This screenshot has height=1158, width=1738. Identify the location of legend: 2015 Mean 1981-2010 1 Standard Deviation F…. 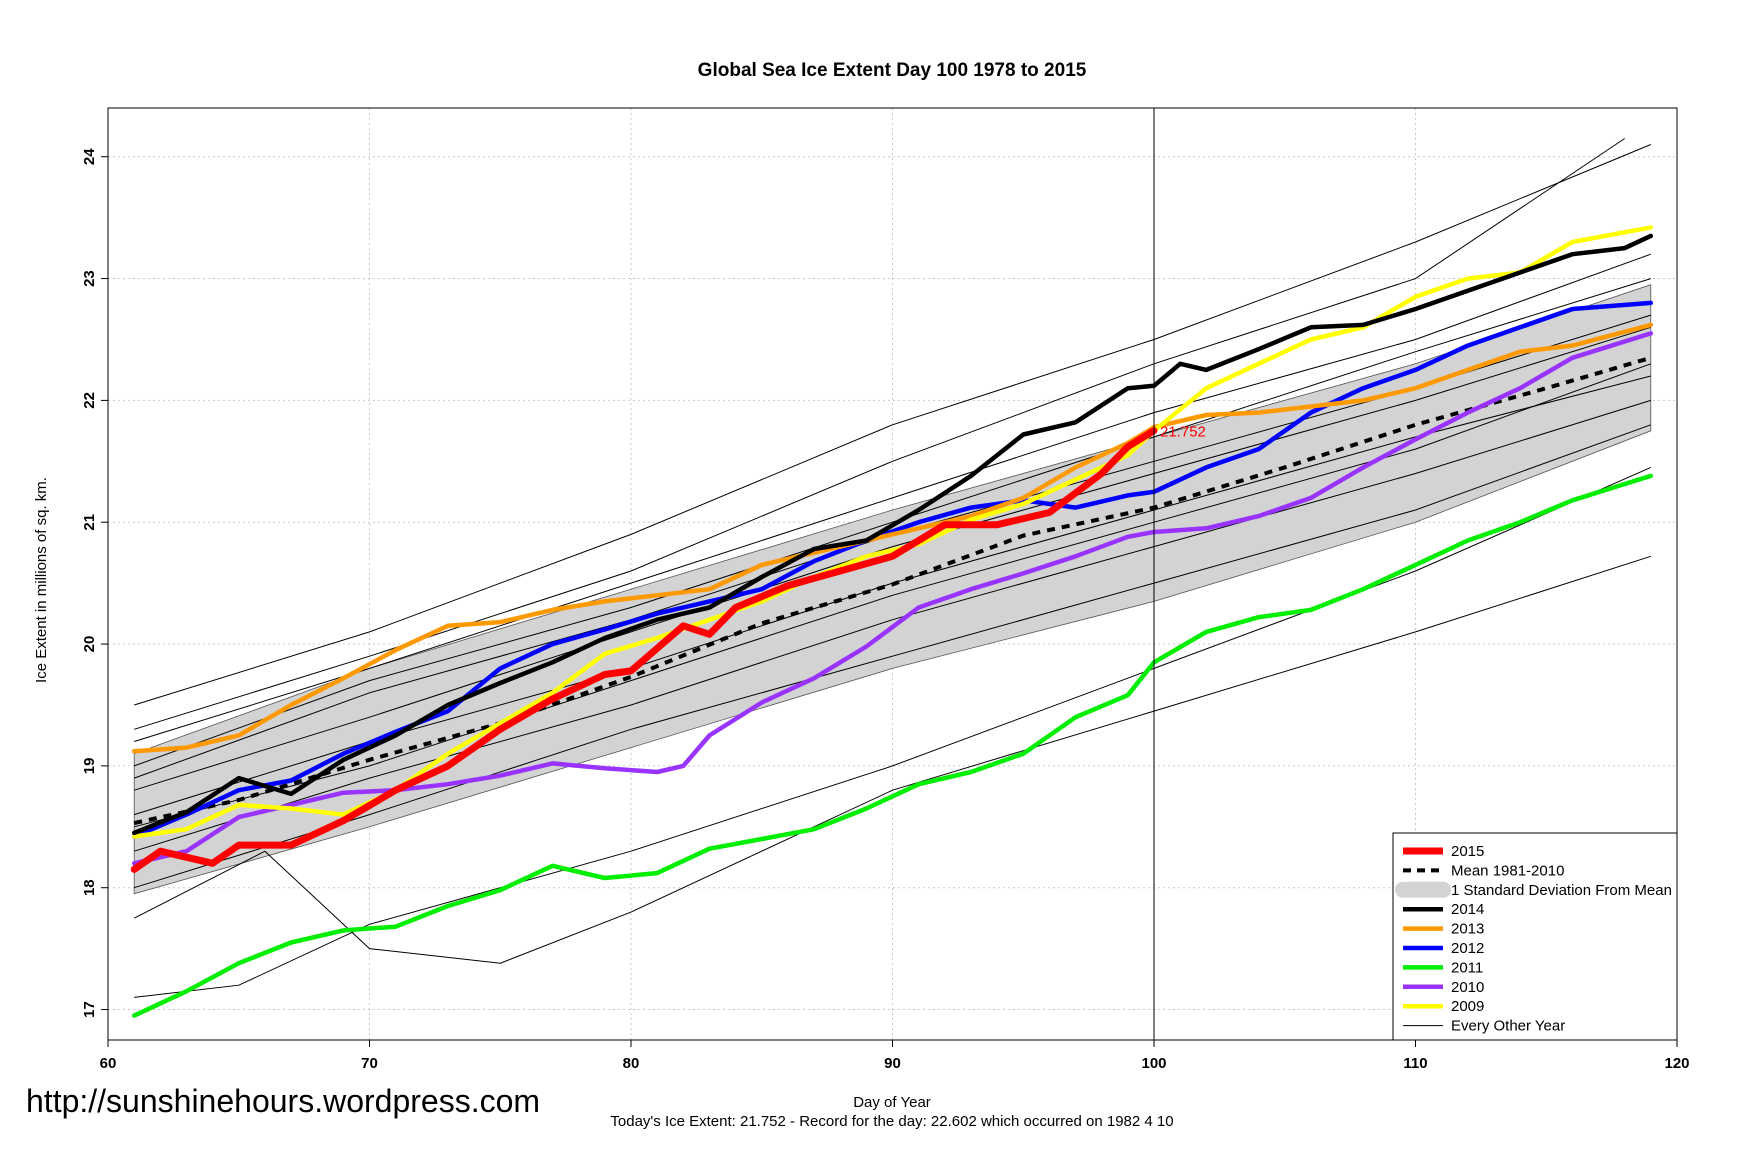
(1535, 936).